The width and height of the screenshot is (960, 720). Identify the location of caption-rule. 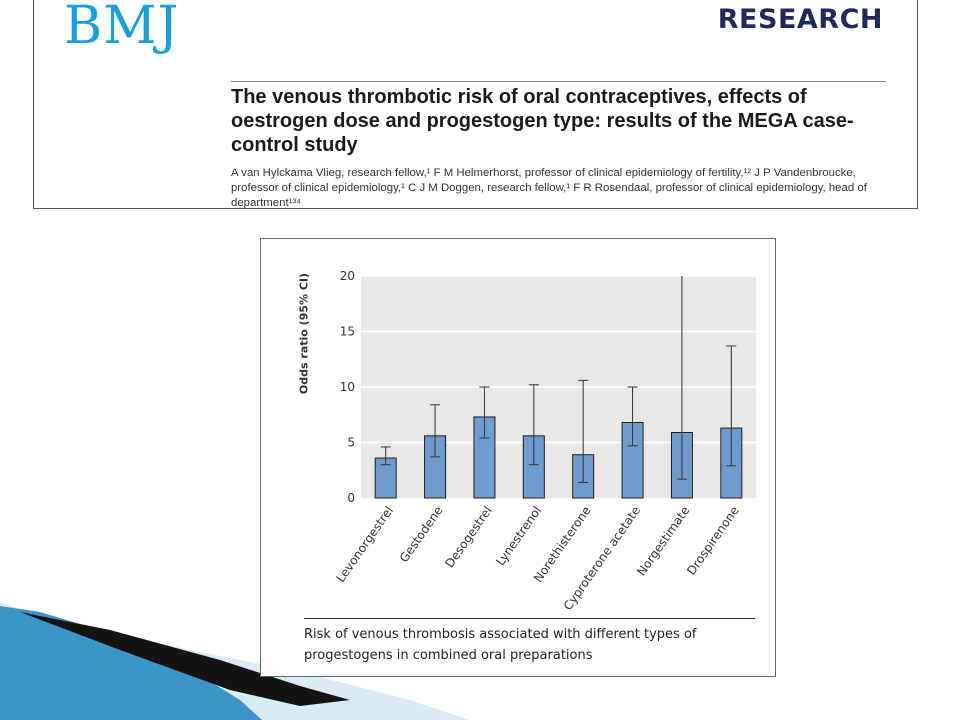
(529, 618).